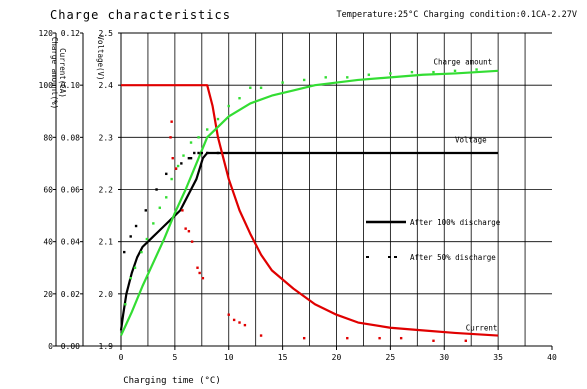 The image size is (587, 389). I want to click on annotation-label: Charge amount, so click(462, 61).